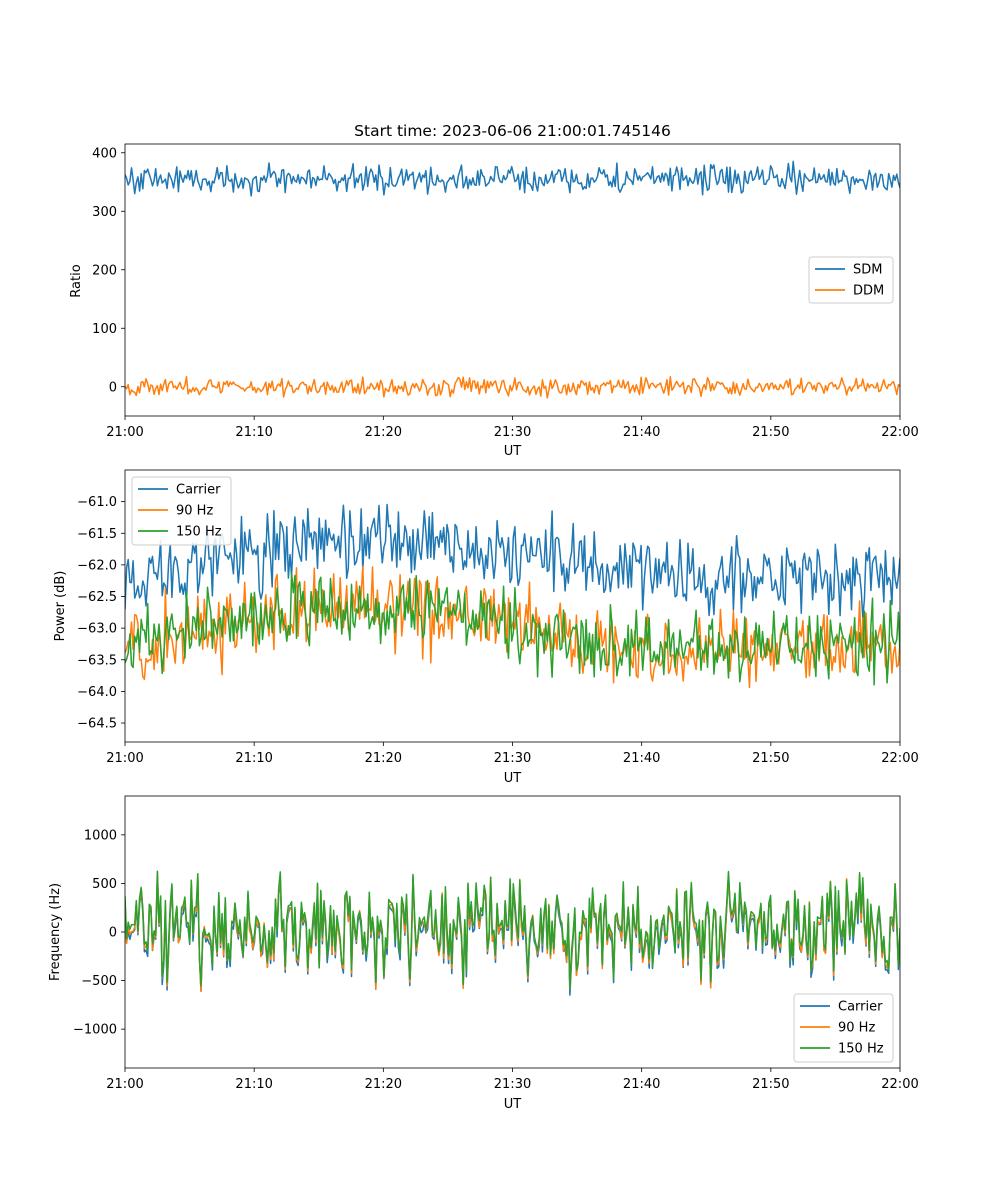 The image size is (1000, 1200). I want to click on ratio-legend: SDM DDM, so click(851, 280).